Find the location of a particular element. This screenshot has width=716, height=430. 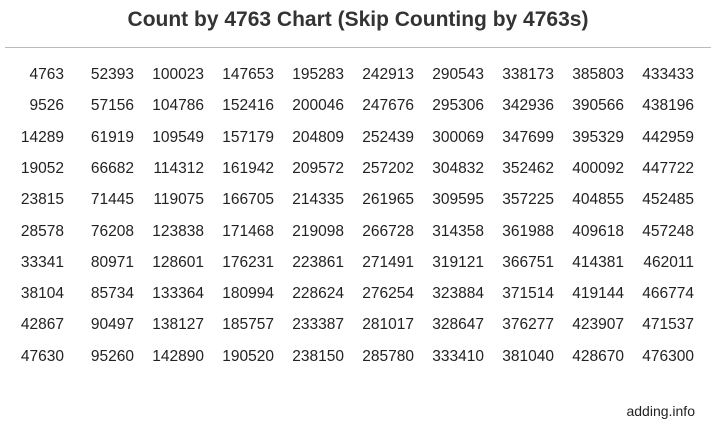

table-cell: 476300 is located at coordinates (668, 356).